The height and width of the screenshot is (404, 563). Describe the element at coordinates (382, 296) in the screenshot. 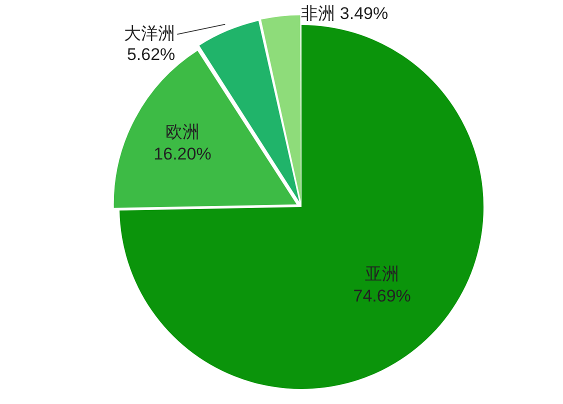

I see `data-label: 74.69%` at that location.